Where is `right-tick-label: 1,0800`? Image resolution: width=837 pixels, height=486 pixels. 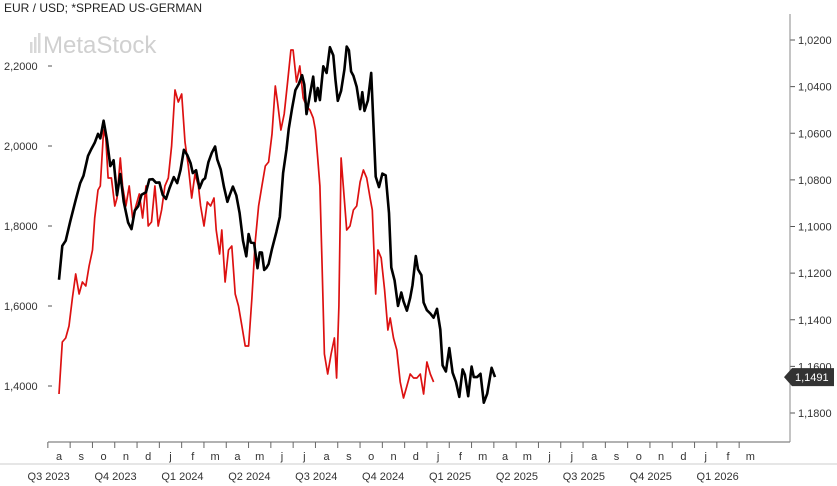 right-tick-label: 1,0800 is located at coordinates (815, 181).